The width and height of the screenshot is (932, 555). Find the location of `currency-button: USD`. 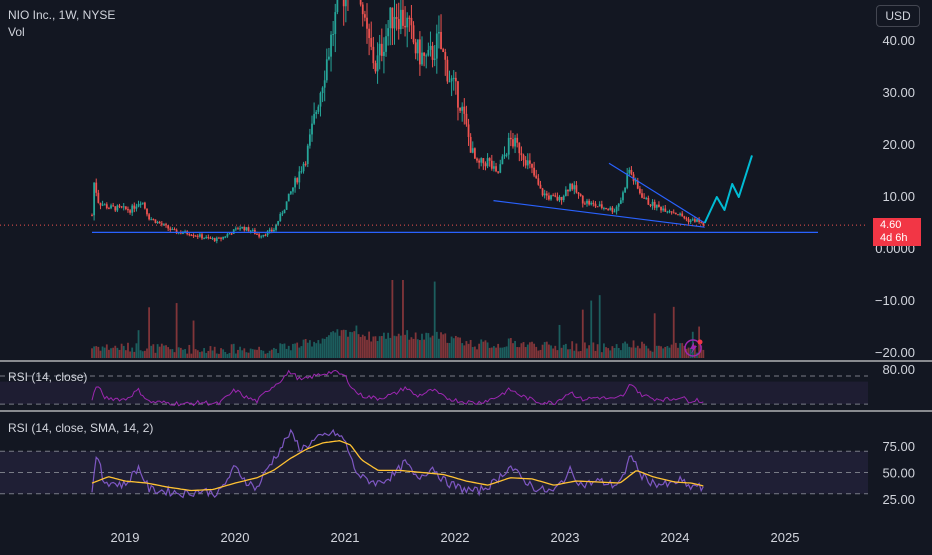

currency-button: USD is located at coordinates (898, 16).